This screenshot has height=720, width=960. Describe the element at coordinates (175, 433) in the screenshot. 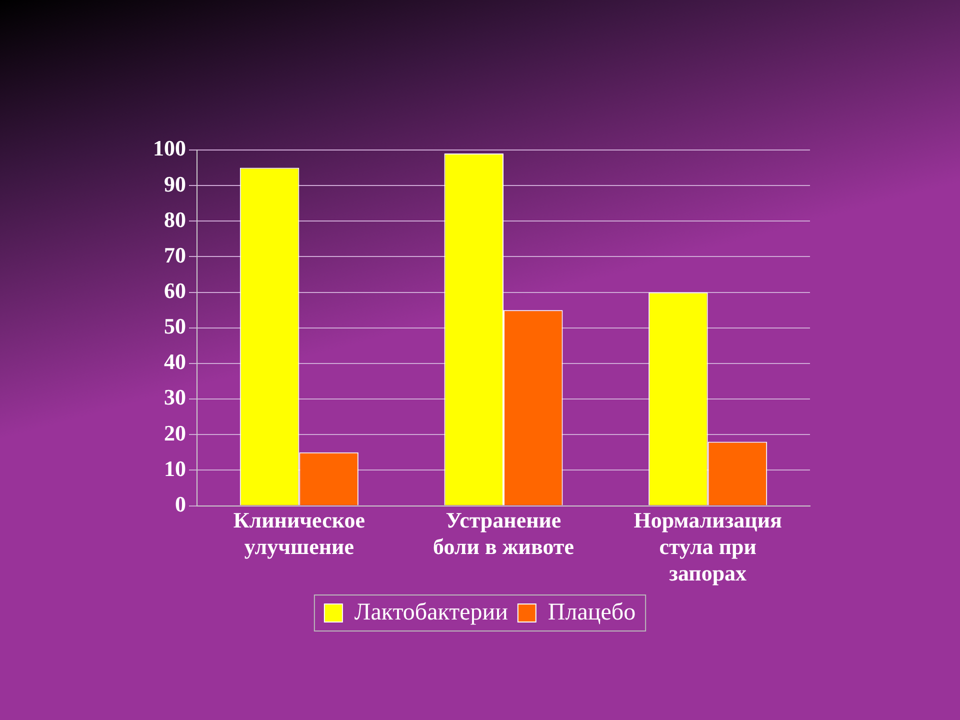

I see `y-tick-label: 20` at that location.